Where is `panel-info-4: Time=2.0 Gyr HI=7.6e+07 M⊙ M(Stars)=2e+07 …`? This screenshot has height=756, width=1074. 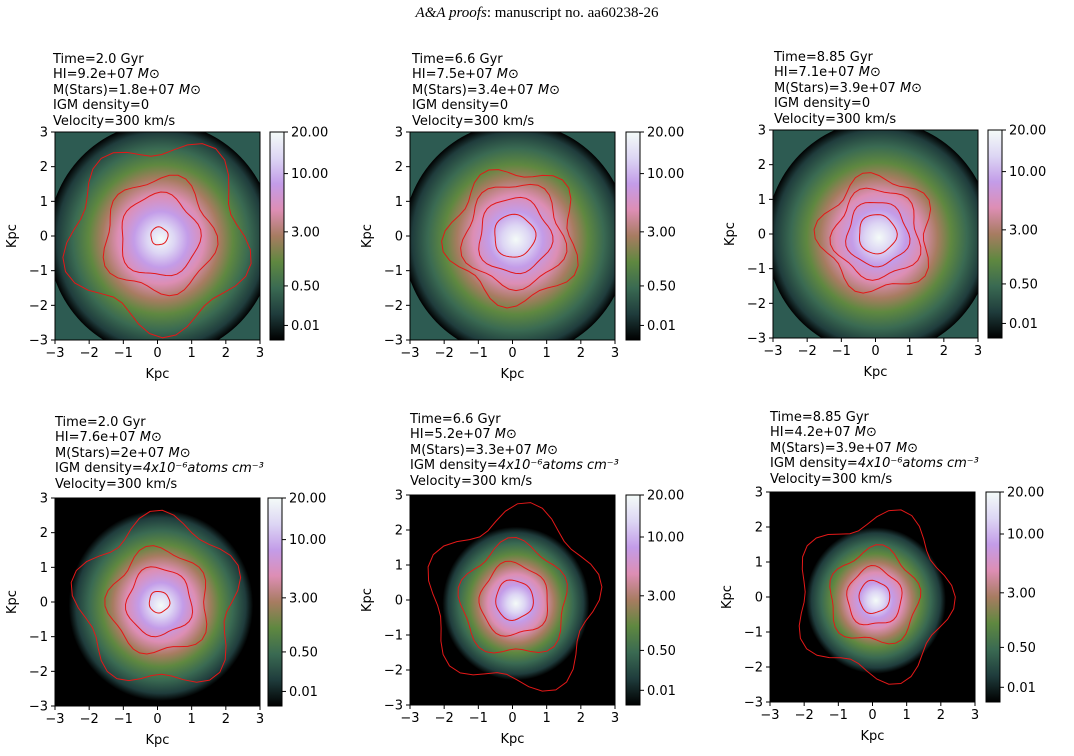
panel-info-4: Time=2.0 Gyr HI=7.6e+07 M⊙ M(Stars)=2e+07 … is located at coordinates (159, 453).